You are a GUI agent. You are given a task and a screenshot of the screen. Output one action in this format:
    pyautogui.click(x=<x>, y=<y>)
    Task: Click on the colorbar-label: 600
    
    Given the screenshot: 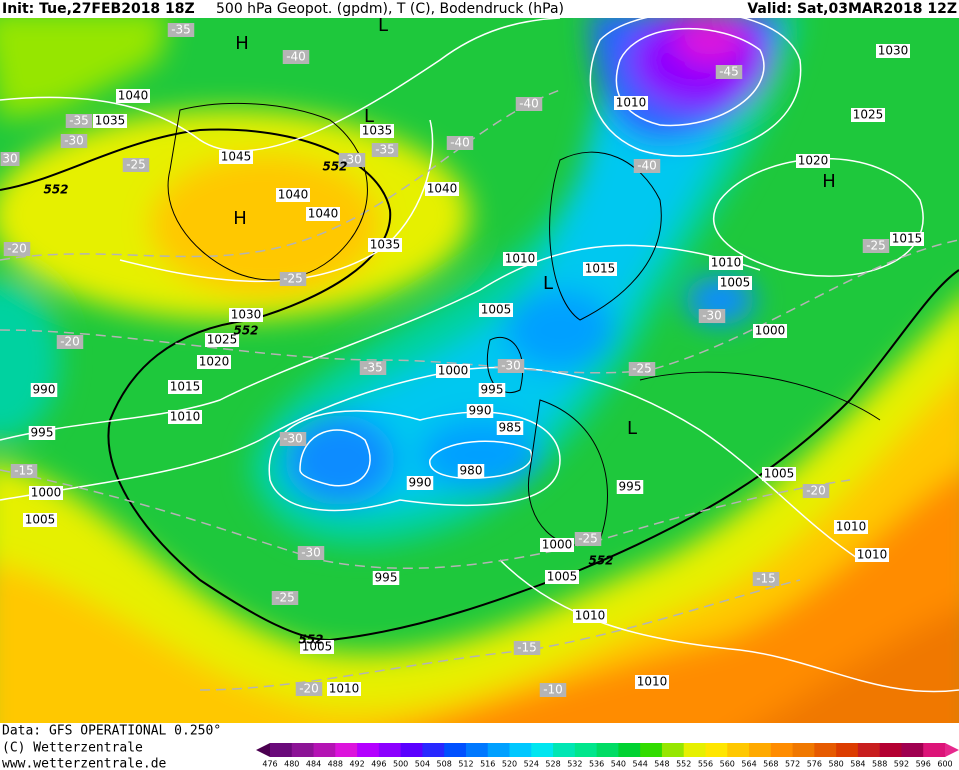 What is the action you would take?
    pyautogui.click(x=944, y=764)
    